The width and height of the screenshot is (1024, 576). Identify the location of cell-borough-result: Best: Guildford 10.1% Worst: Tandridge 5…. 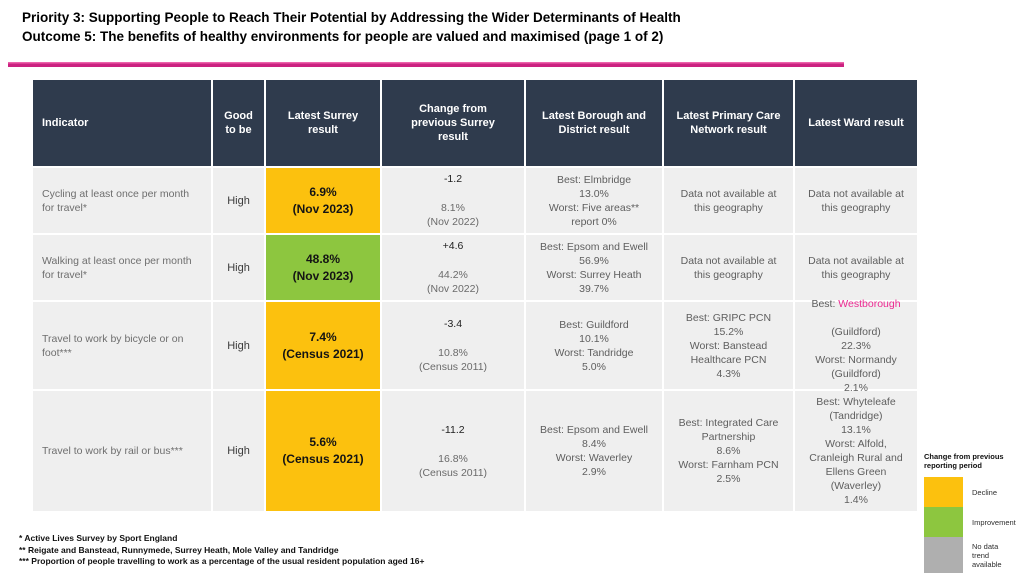
(594, 345).